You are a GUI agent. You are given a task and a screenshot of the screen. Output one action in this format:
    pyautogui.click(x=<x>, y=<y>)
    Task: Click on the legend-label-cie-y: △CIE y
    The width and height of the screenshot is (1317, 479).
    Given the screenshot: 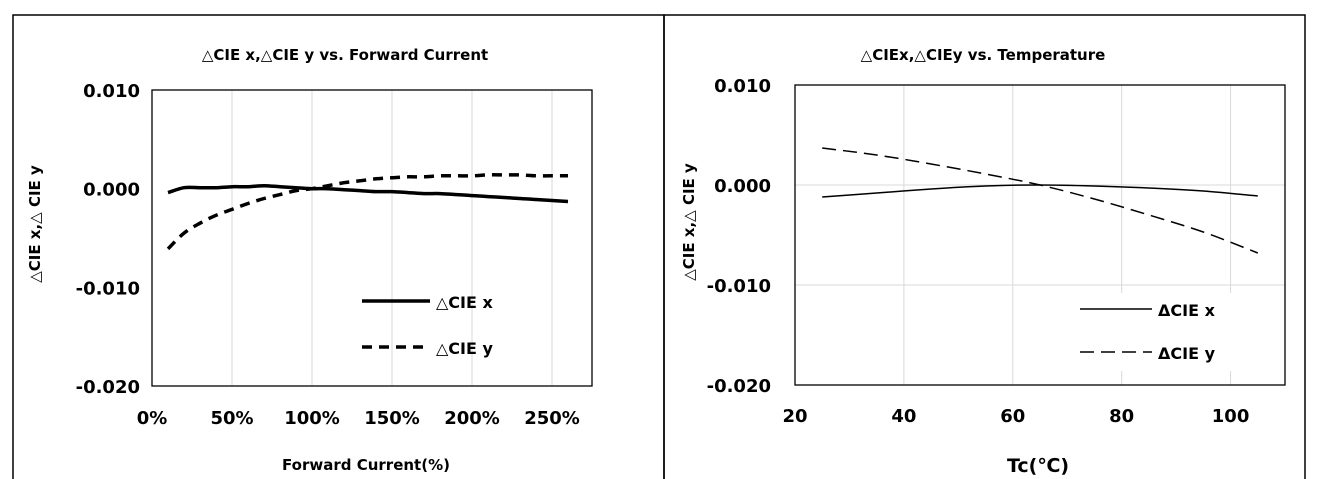 What is the action you would take?
    pyautogui.click(x=465, y=348)
    